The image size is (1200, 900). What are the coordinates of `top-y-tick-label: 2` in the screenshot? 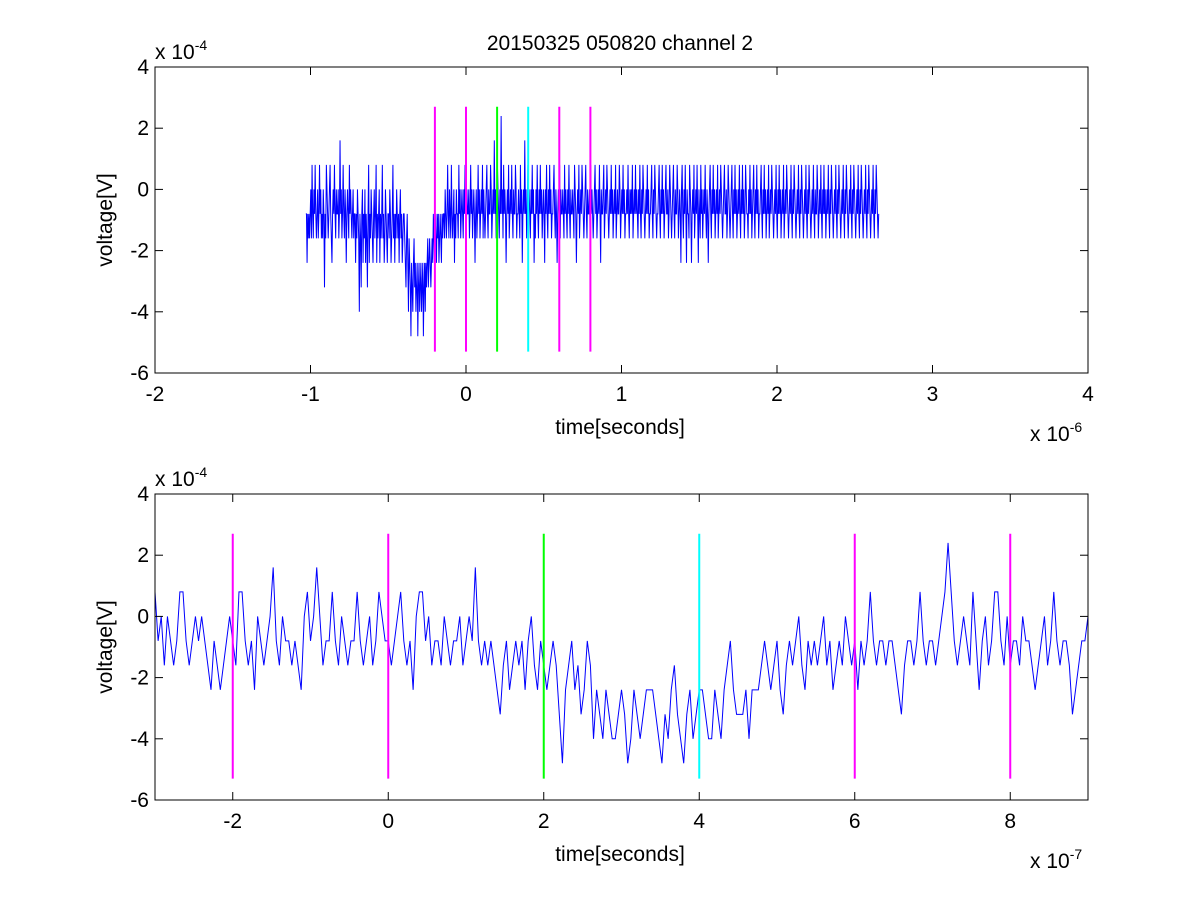 It's located at (143, 128).